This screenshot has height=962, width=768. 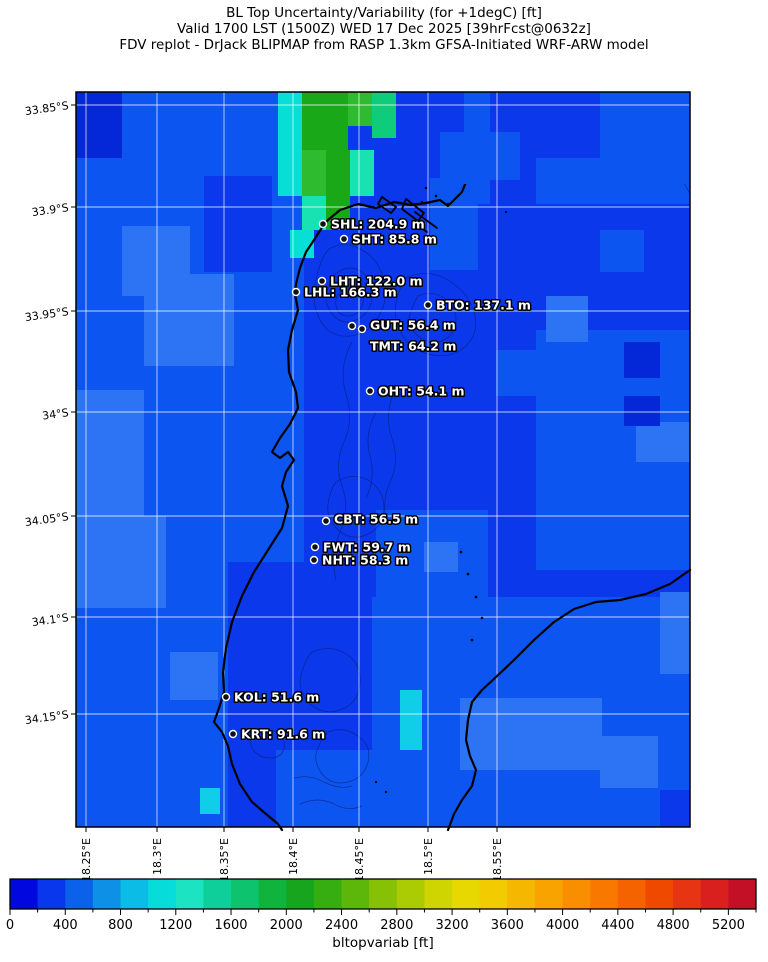 I want to click on station-shl: SHL: 204.9 m, so click(x=372, y=224).